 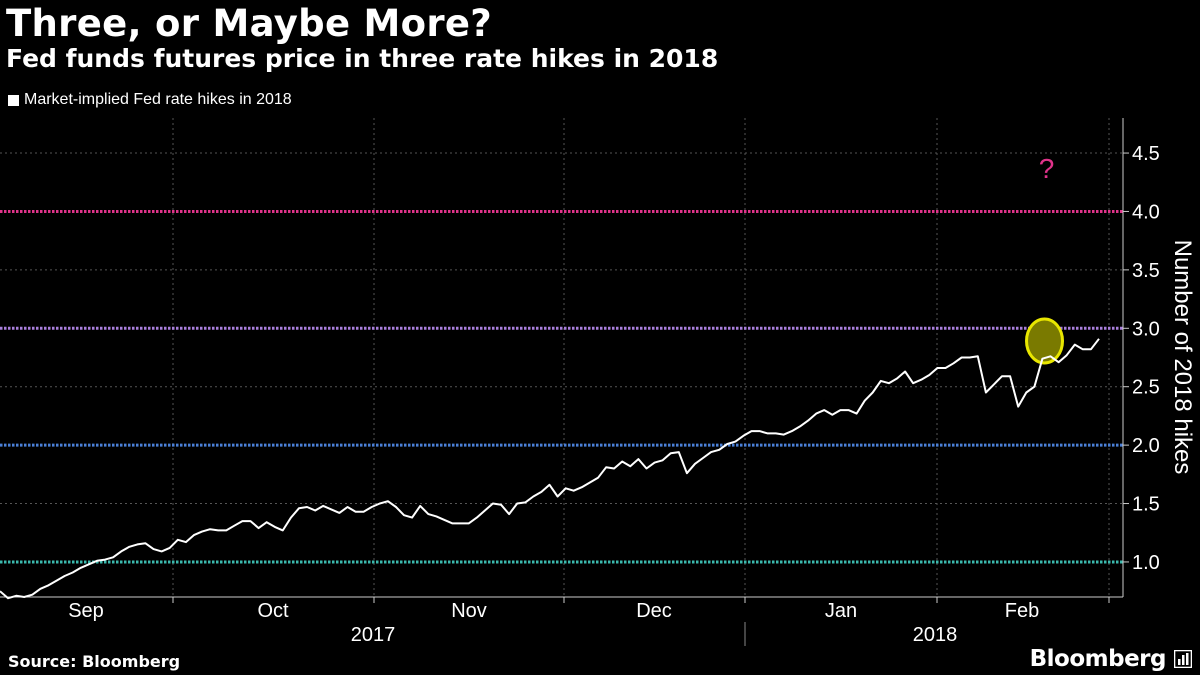 What do you see at coordinates (469, 611) in the screenshot?
I see `month-label-nov: Nov` at bounding box center [469, 611].